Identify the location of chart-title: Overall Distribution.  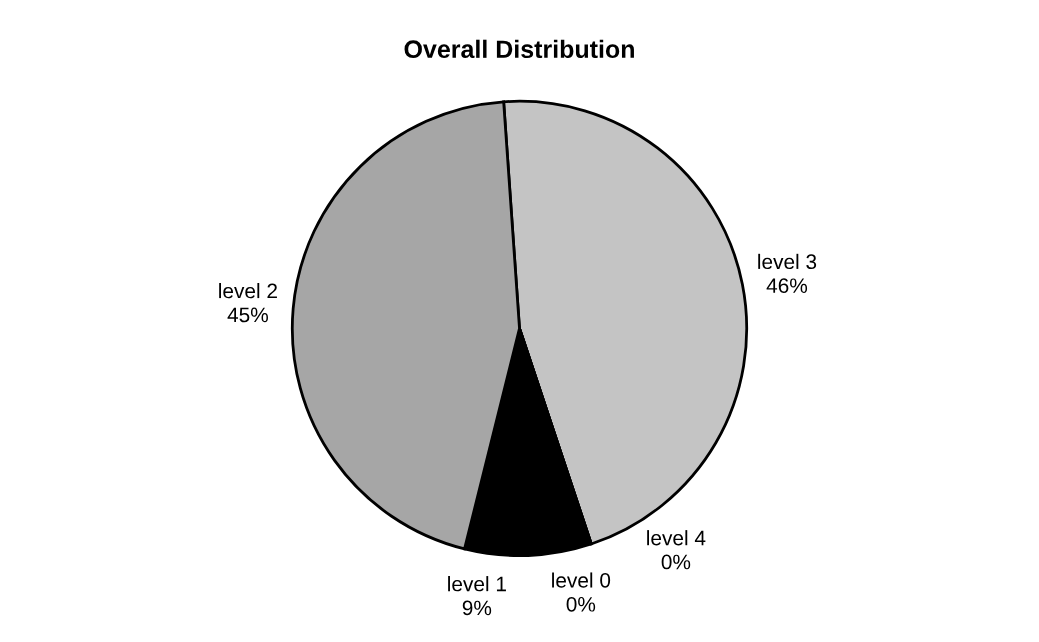
(519, 49).